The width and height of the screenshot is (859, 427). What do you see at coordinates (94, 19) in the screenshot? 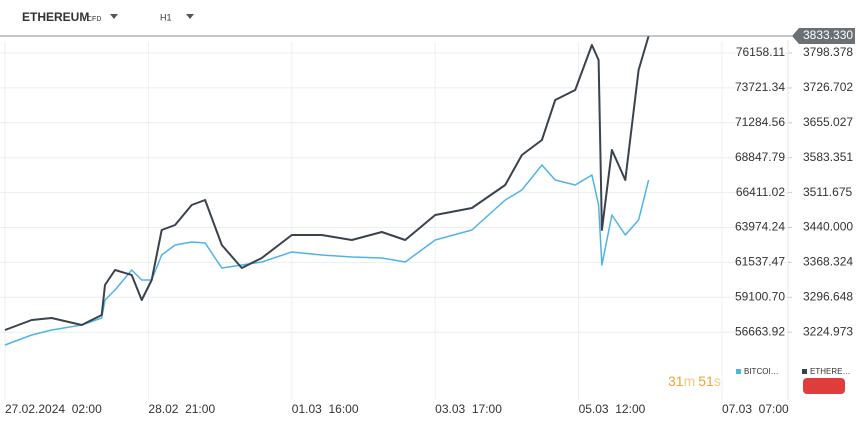
I see `instrument-type: CFD` at bounding box center [94, 19].